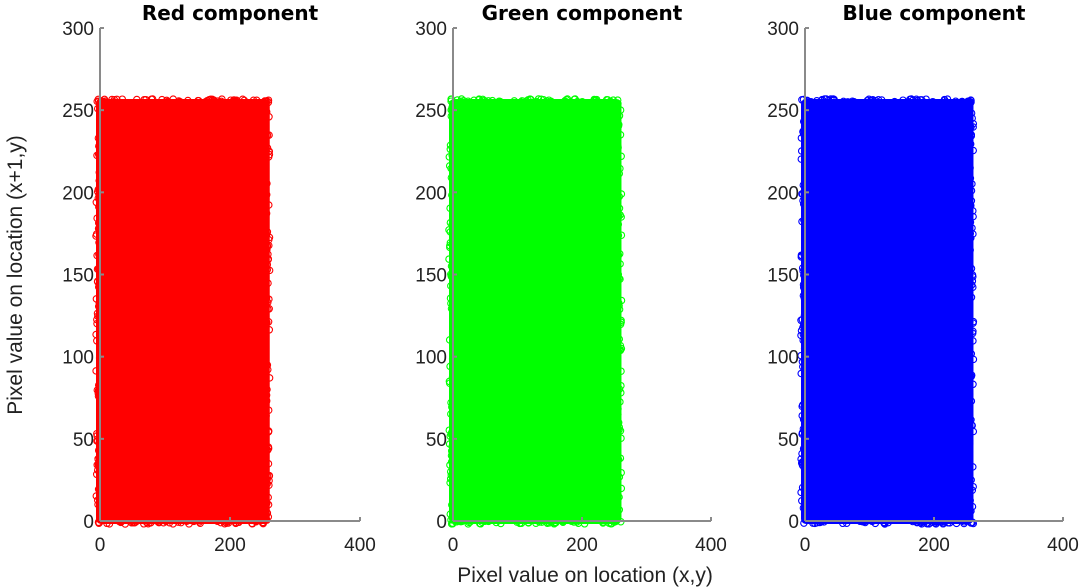 The height and width of the screenshot is (588, 1089). Describe the element at coordinates (934, 545) in the screenshot. I see `x-tick-label: 200` at that location.